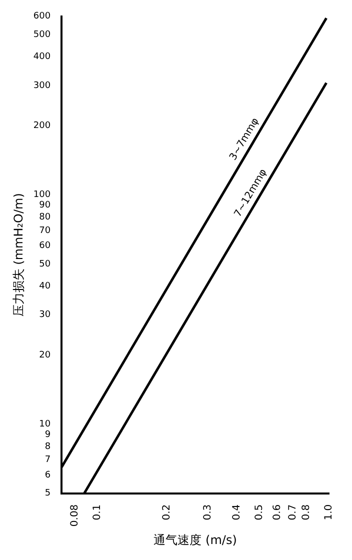  What do you see at coordinates (42, 126) in the screenshot?
I see `y-tick-label: 200` at bounding box center [42, 126].